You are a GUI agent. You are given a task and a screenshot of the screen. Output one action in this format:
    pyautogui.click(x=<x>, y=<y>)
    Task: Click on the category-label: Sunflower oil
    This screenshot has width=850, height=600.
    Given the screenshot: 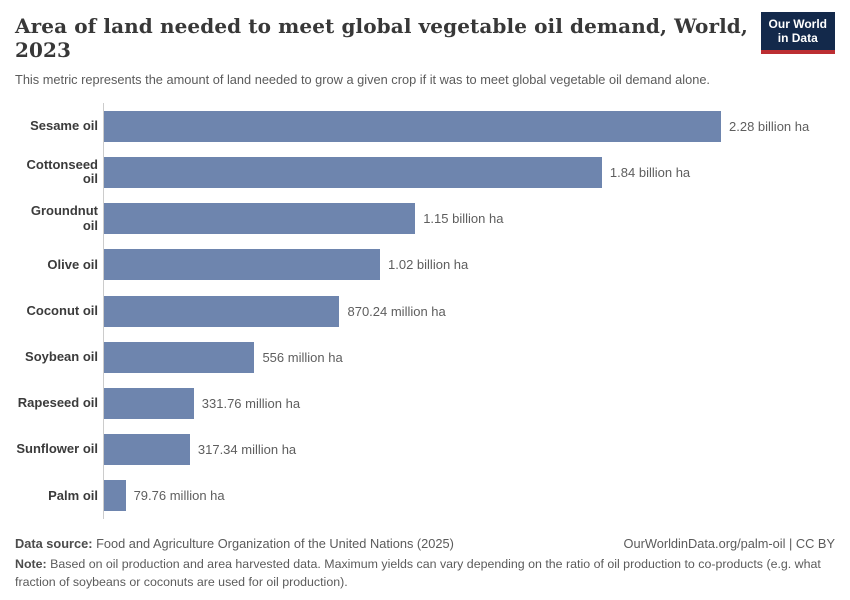 What is the action you would take?
    pyautogui.click(x=57, y=449)
    